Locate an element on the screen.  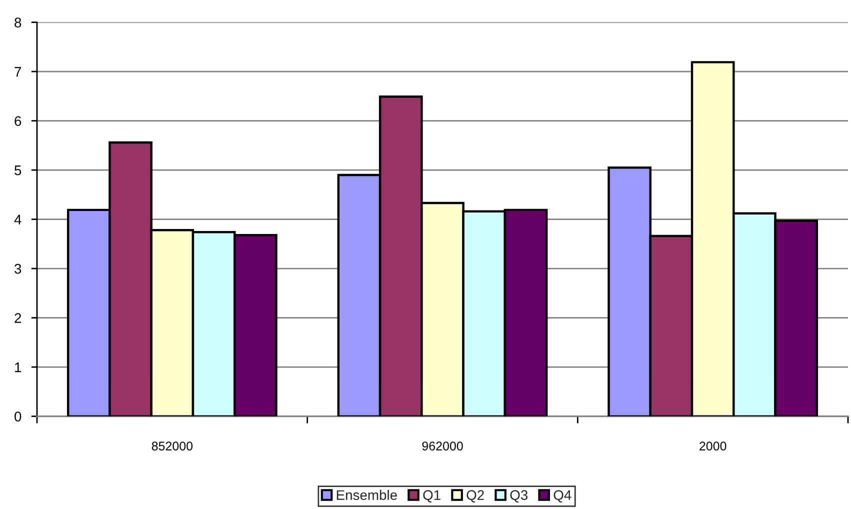
y-tick-label: 6 is located at coordinates (18, 121).